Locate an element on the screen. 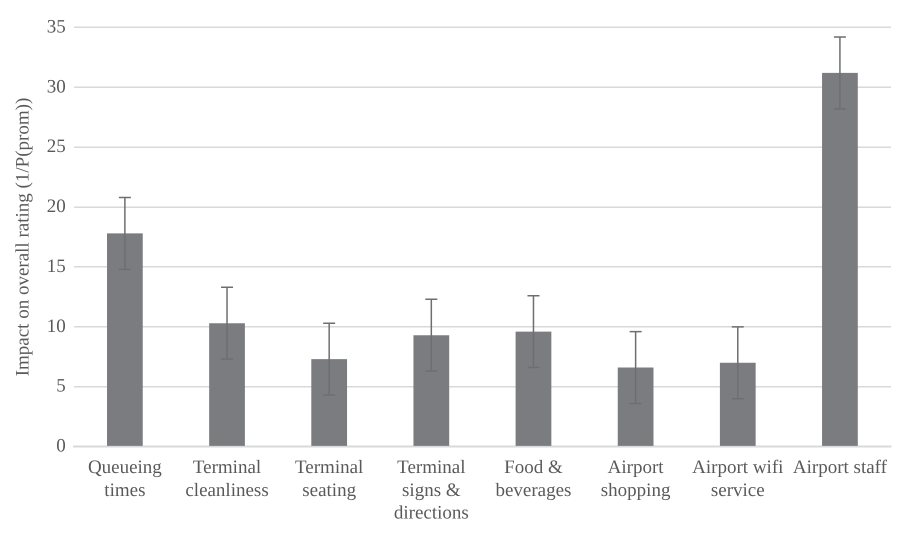 The width and height of the screenshot is (909, 543). x-tick-label: Terminal cleanliness is located at coordinates (227, 478).